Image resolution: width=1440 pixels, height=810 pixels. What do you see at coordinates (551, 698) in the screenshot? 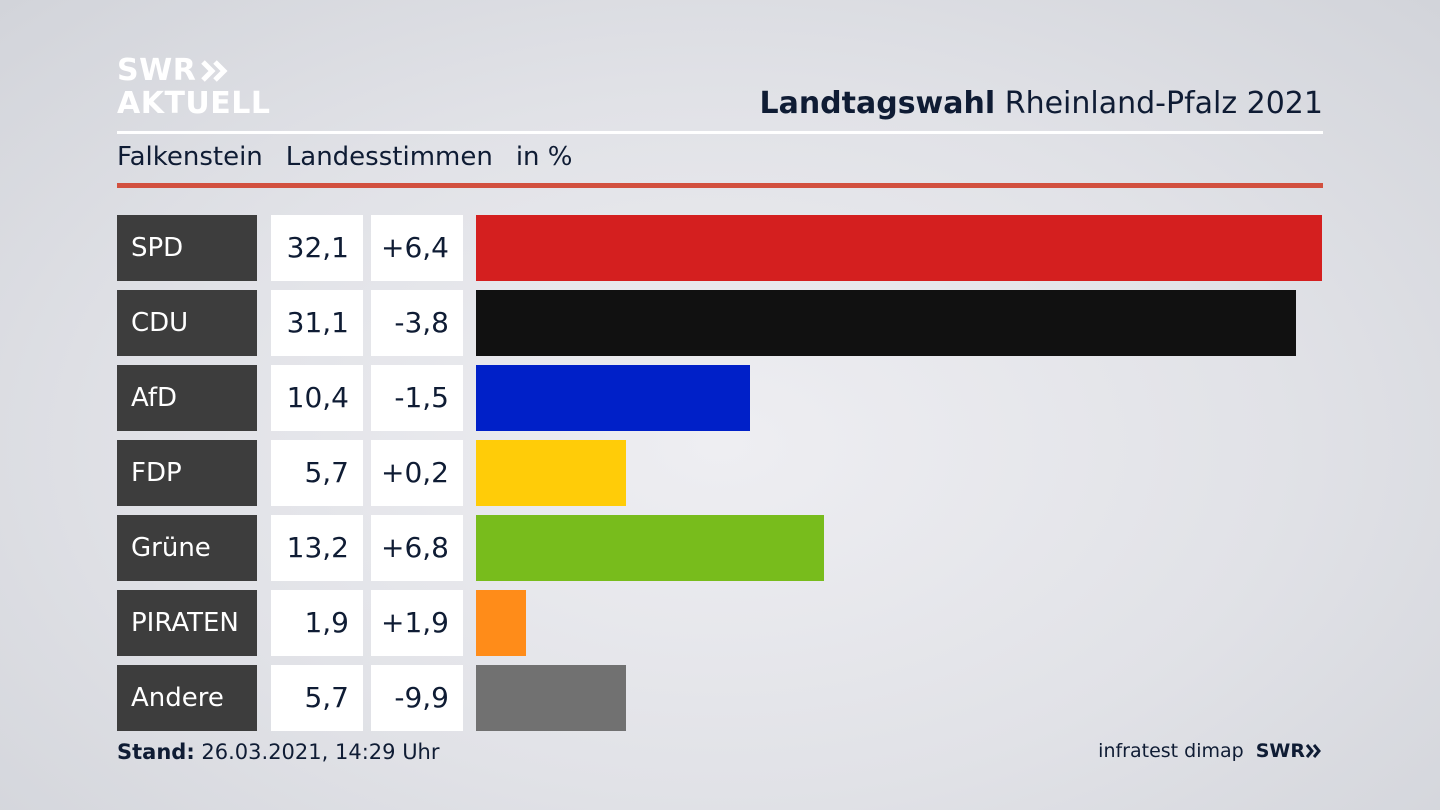
I see `bar-andere` at bounding box center [551, 698].